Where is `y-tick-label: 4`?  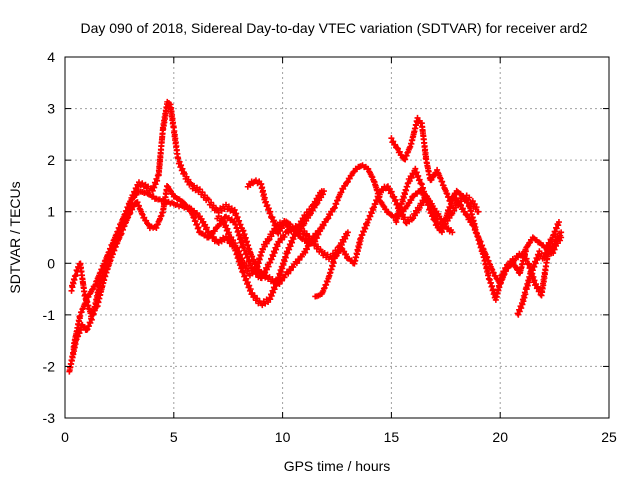 y-tick-label: 4 is located at coordinates (51, 57).